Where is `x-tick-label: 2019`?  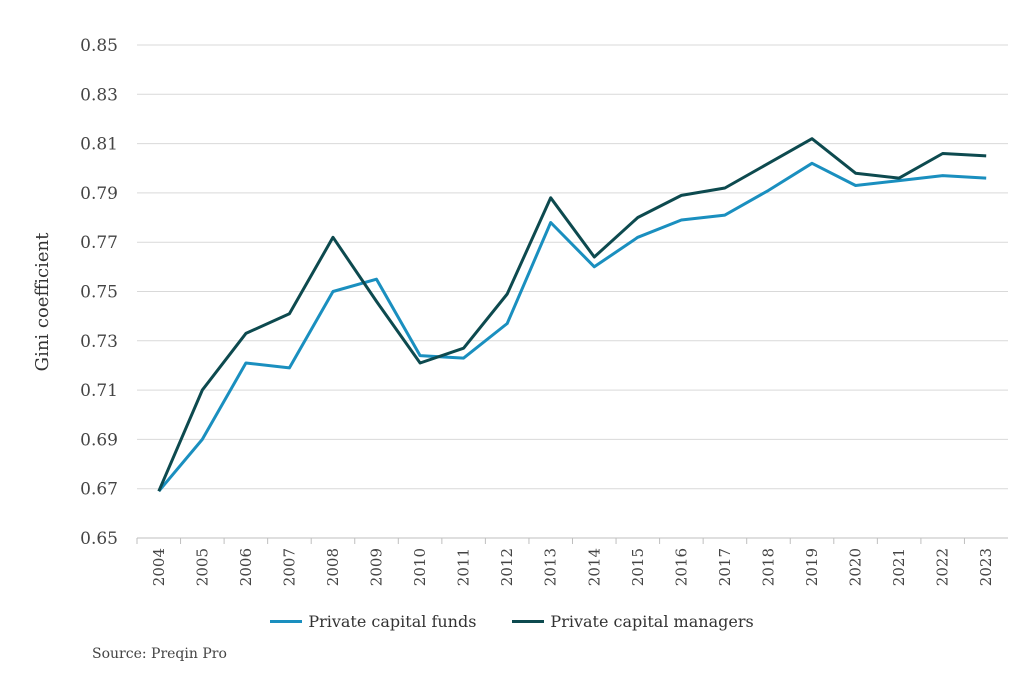 x-tick-label: 2019 is located at coordinates (812, 567).